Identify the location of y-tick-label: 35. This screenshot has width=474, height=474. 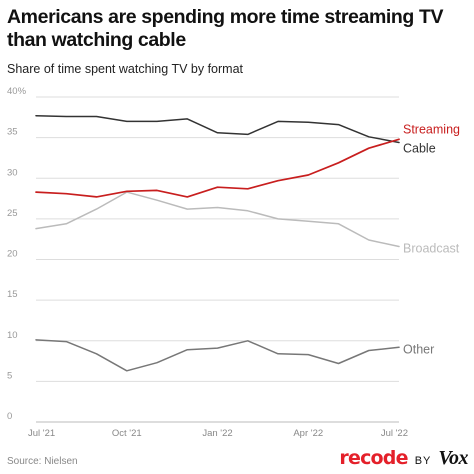
(12, 132).